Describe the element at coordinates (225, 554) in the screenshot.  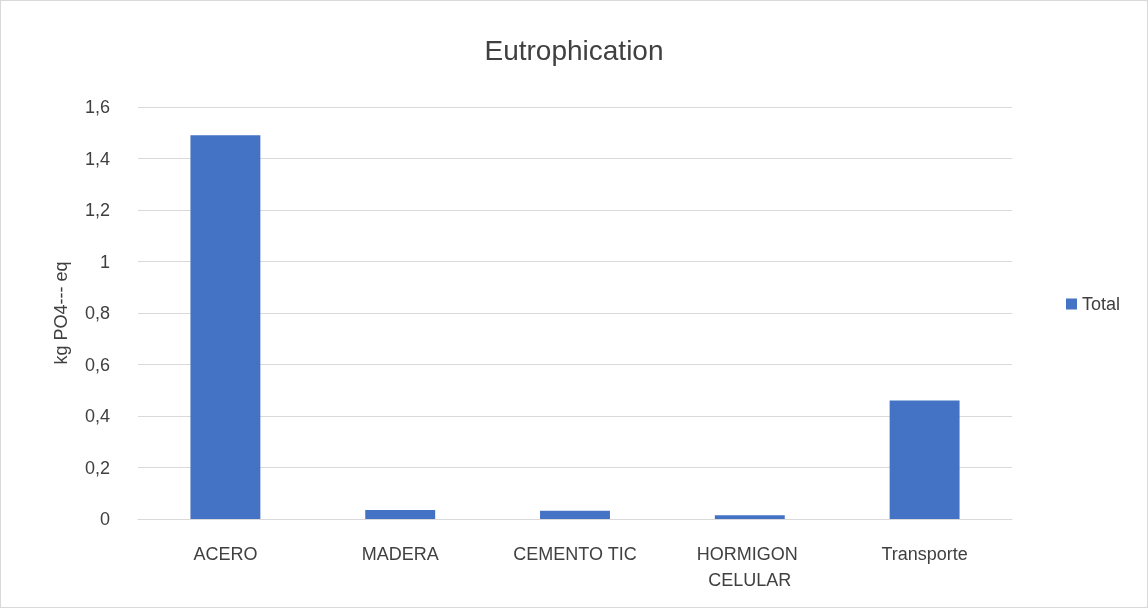
I see `x-tick-label: ACERO` at that location.